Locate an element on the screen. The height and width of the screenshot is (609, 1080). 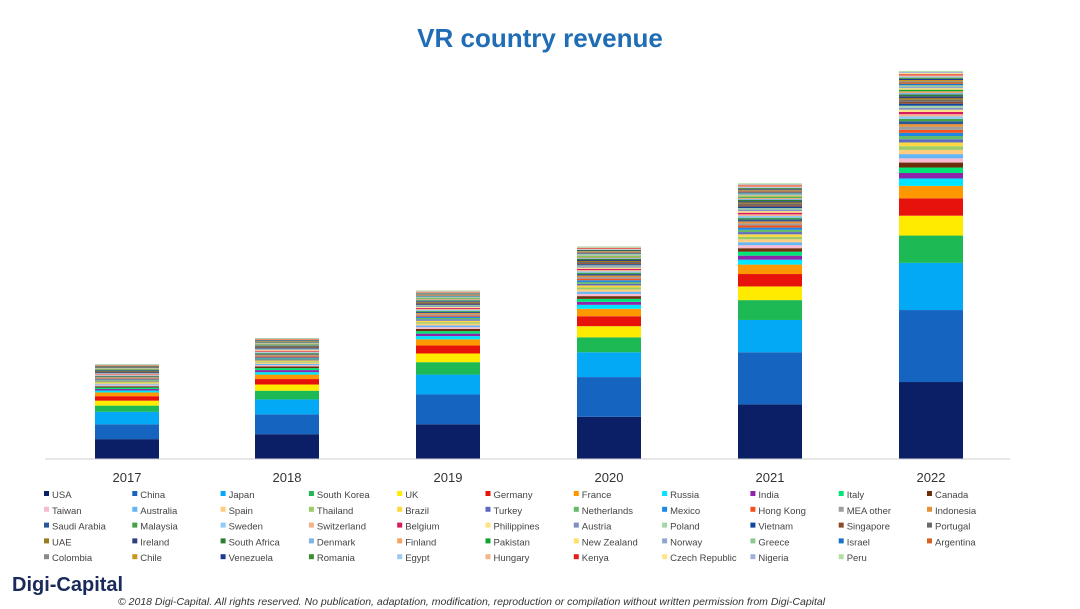
legend-label: India is located at coordinates (768, 495).